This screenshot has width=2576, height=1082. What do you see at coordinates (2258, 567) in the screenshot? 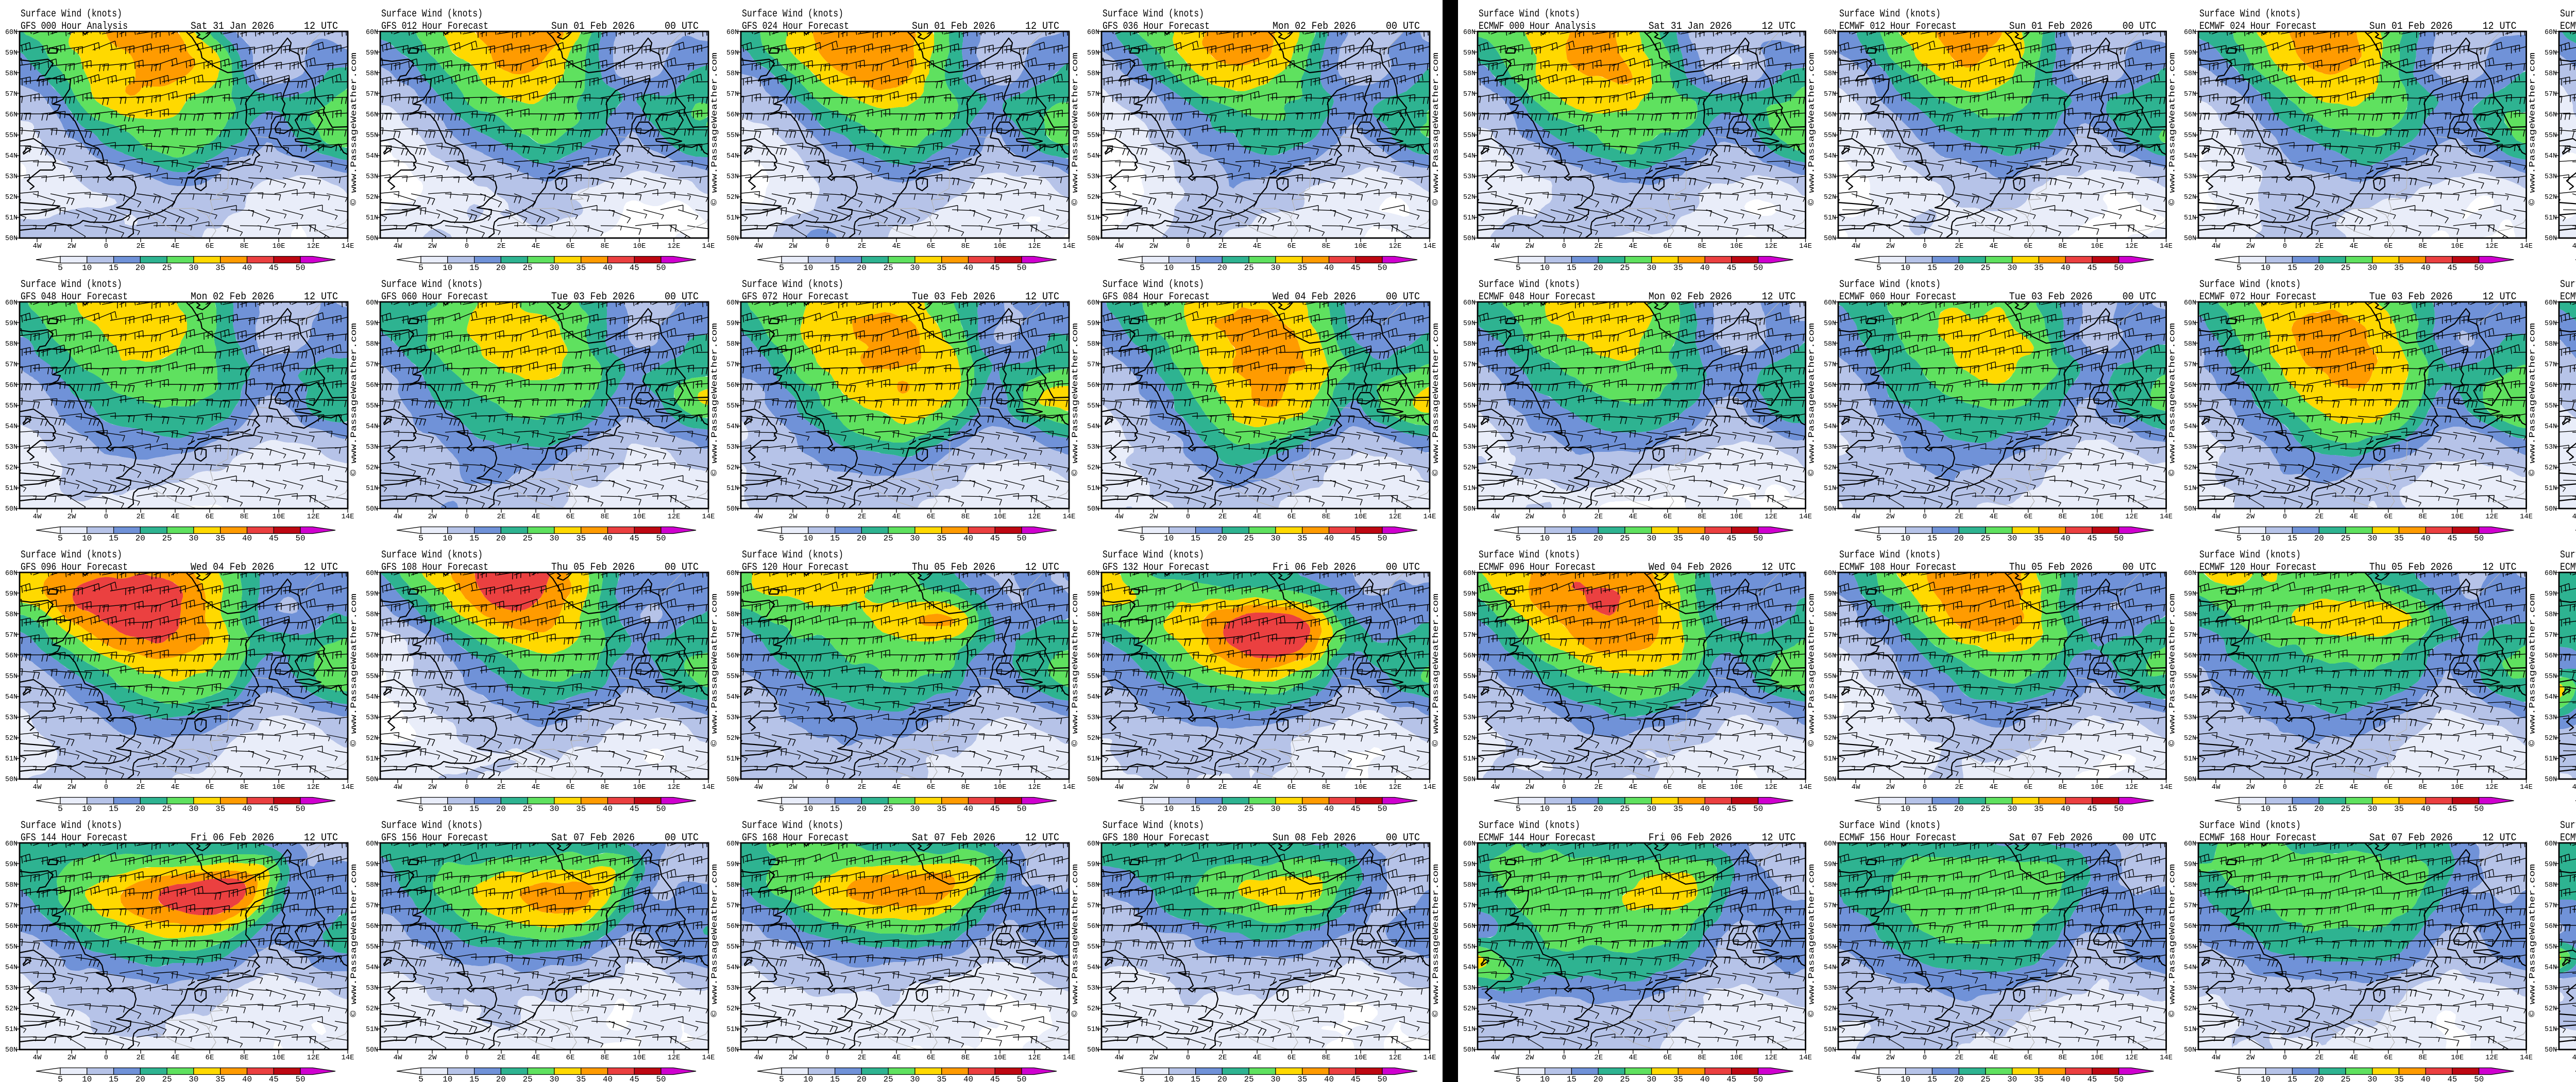
I see `svg-text: ECMWF 120 Hour Forecast` at bounding box center [2258, 567].